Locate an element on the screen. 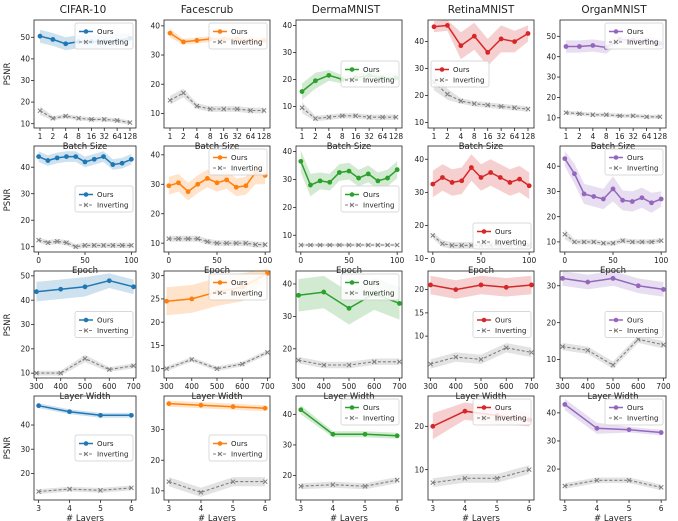 The image size is (678, 521). ours-line is located at coordinates (349, 423).